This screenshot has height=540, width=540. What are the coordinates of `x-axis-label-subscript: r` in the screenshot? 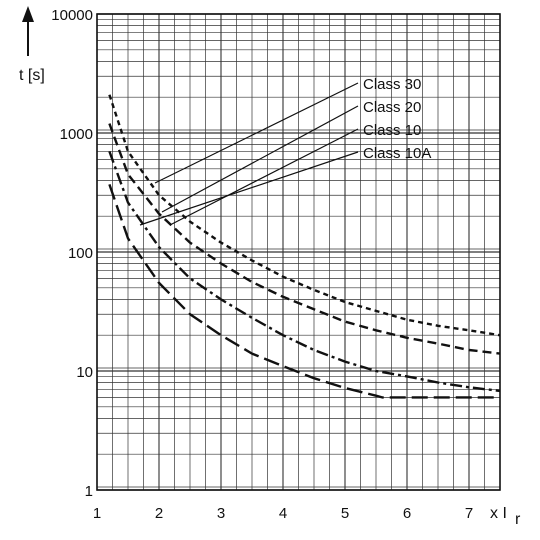 It's located at (518, 519).